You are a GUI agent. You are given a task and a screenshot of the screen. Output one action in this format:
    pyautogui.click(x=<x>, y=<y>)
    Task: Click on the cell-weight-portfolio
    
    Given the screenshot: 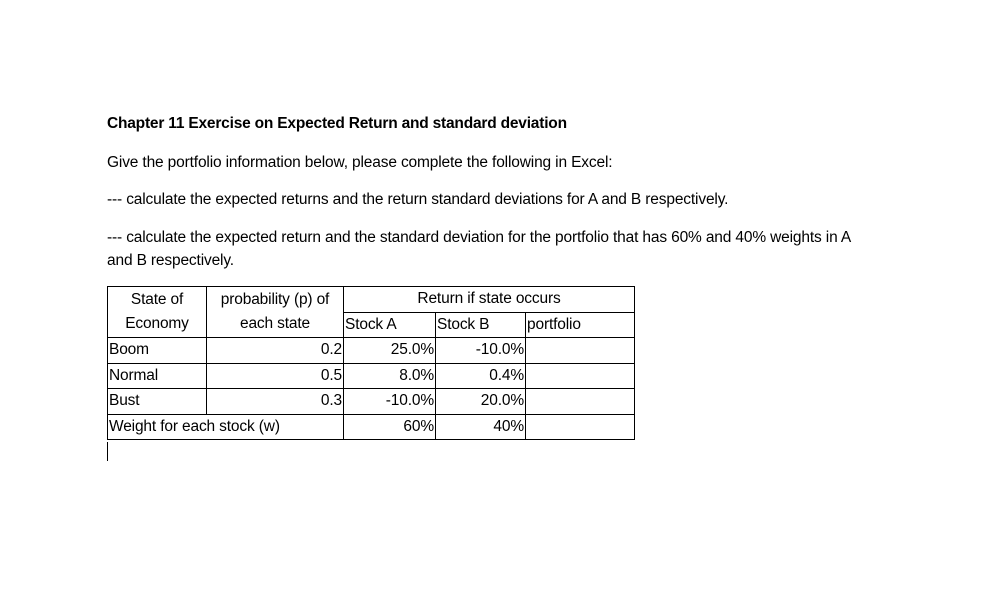 What is the action you would take?
    pyautogui.click(x=580, y=426)
    